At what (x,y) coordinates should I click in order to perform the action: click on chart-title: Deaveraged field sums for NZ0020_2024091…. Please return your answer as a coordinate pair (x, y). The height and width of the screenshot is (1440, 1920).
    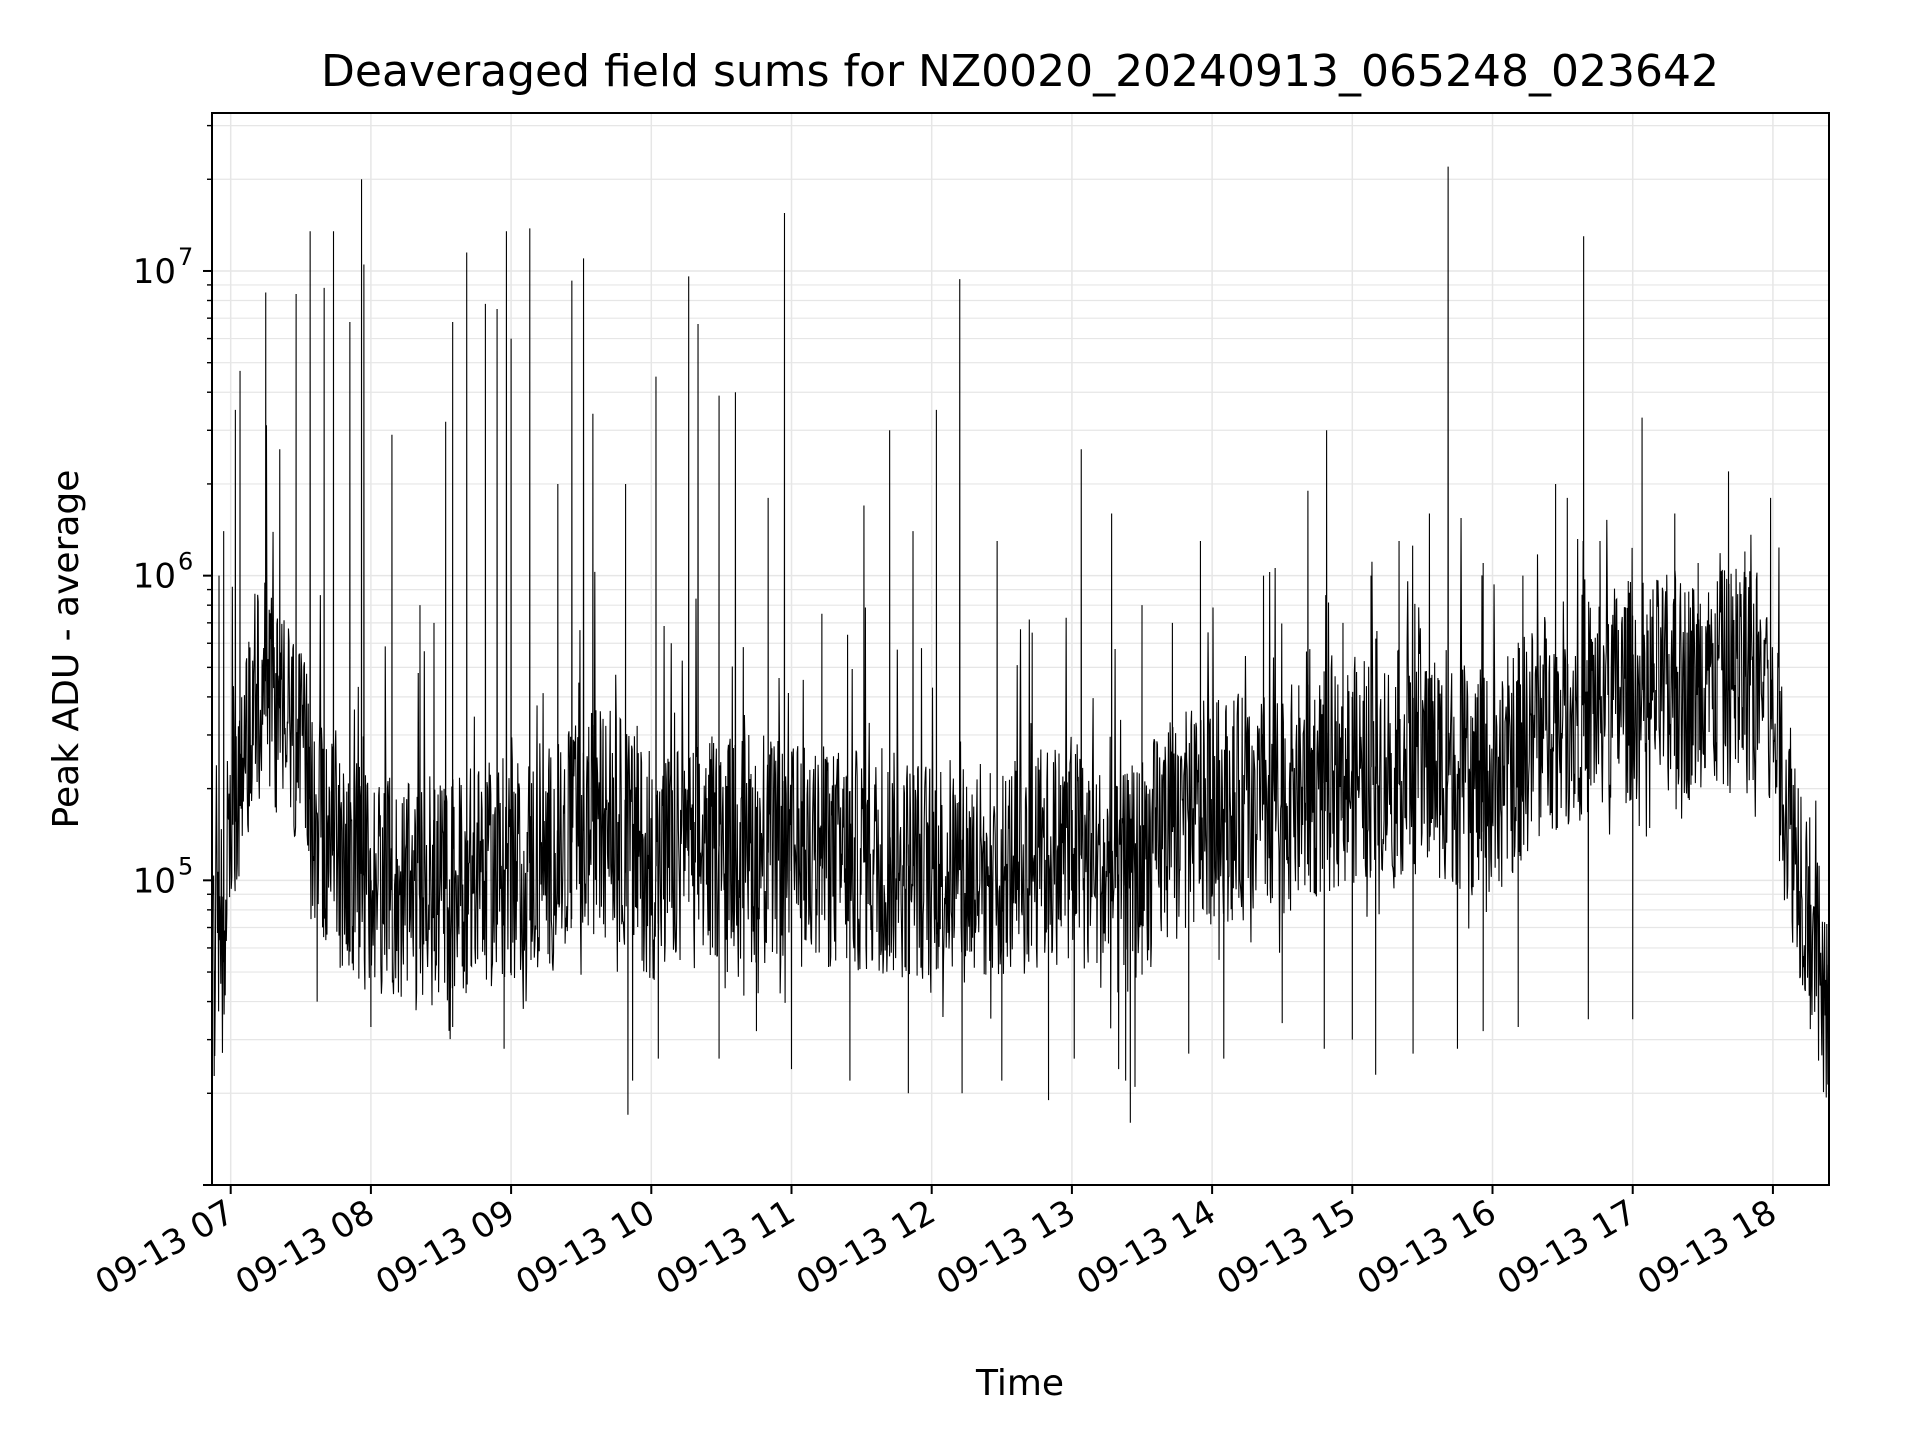
    Looking at the image, I should click on (1020, 71).